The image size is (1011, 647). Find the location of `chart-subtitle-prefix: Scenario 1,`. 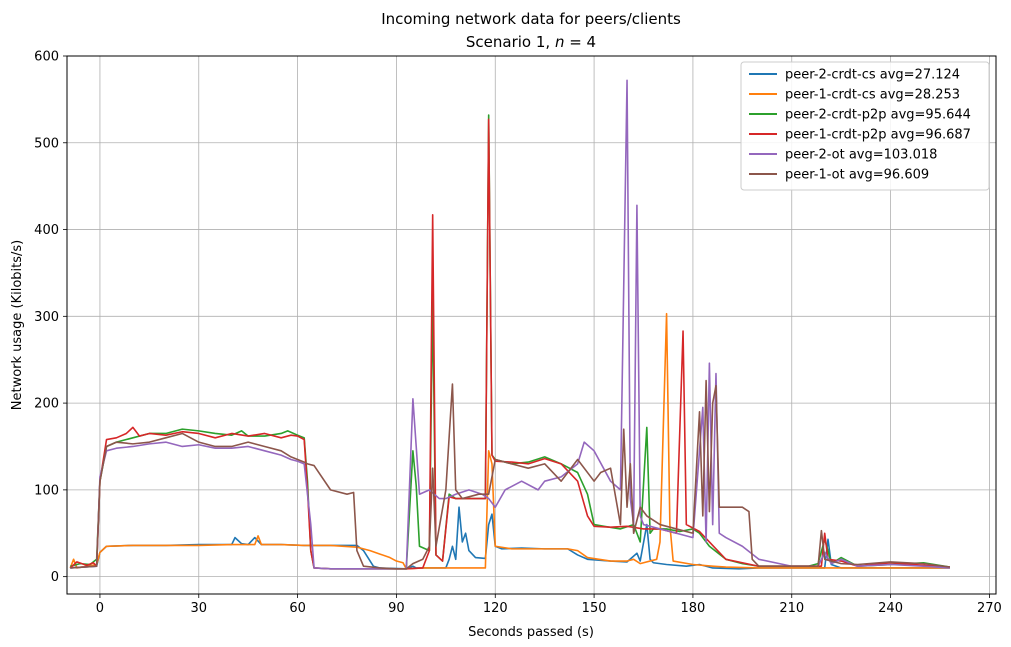

chart-subtitle-prefix: Scenario 1, is located at coordinates (510, 42).